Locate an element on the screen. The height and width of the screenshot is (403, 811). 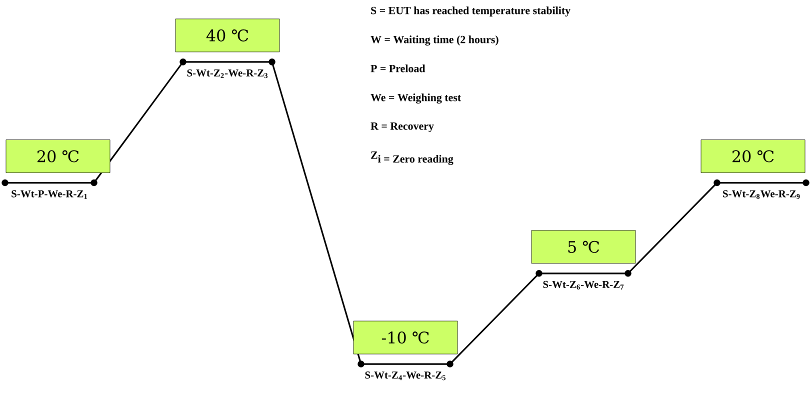
data-label: 40 ℃ is located at coordinates (227, 35).